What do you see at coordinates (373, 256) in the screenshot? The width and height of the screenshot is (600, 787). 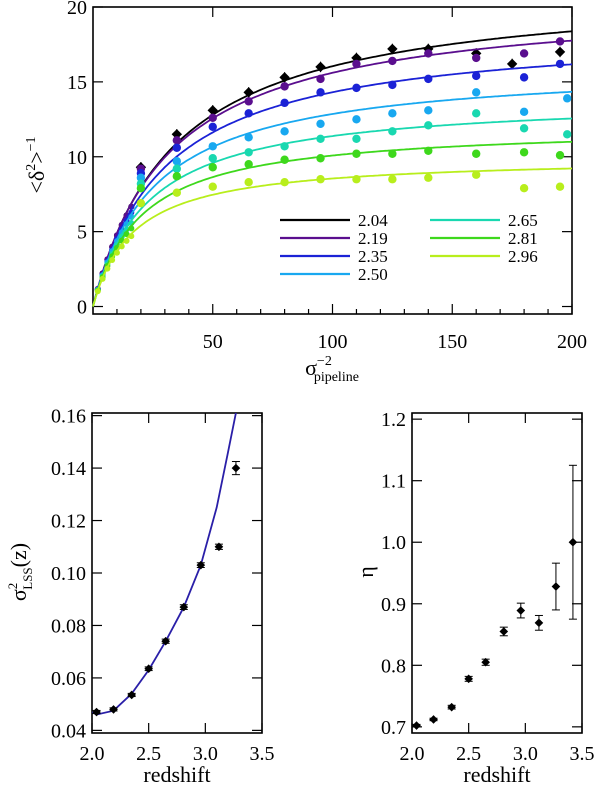 I see `legend-label: 2.35` at bounding box center [373, 256].